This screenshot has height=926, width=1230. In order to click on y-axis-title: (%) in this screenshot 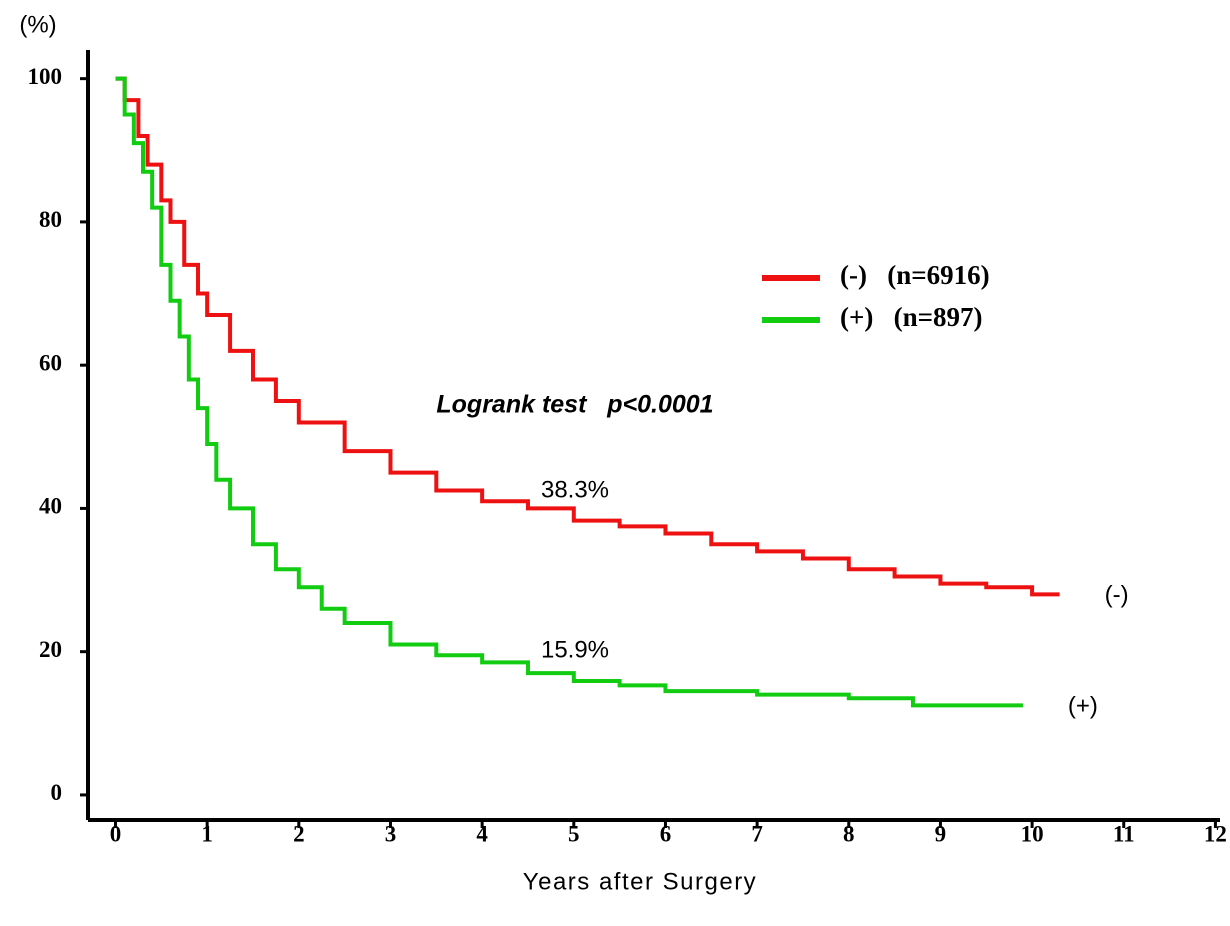, I will do `click(37, 24)`.